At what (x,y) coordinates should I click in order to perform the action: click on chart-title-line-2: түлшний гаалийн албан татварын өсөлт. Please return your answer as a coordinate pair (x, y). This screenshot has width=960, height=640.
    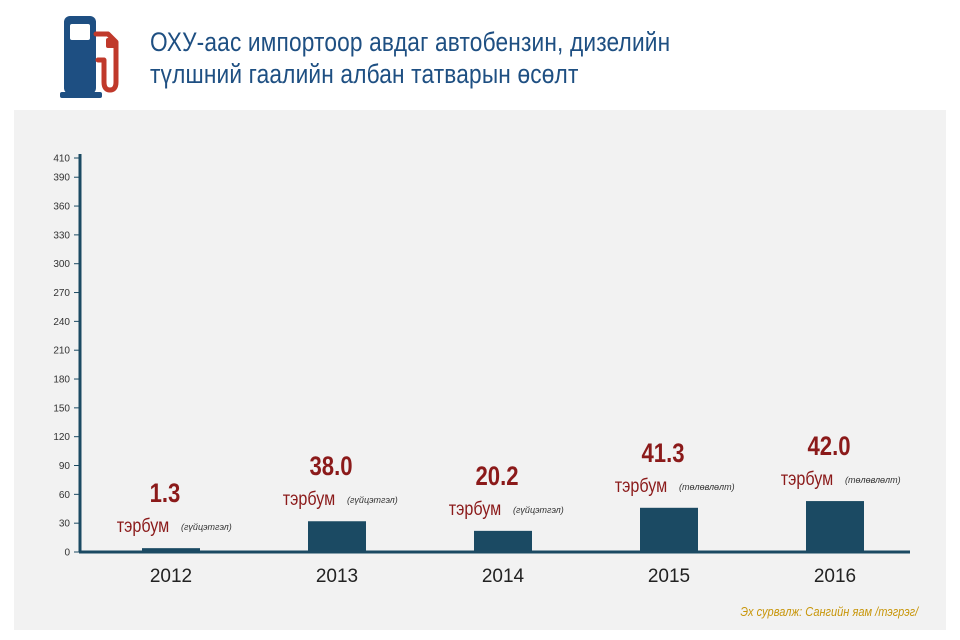
    Looking at the image, I should click on (364, 74).